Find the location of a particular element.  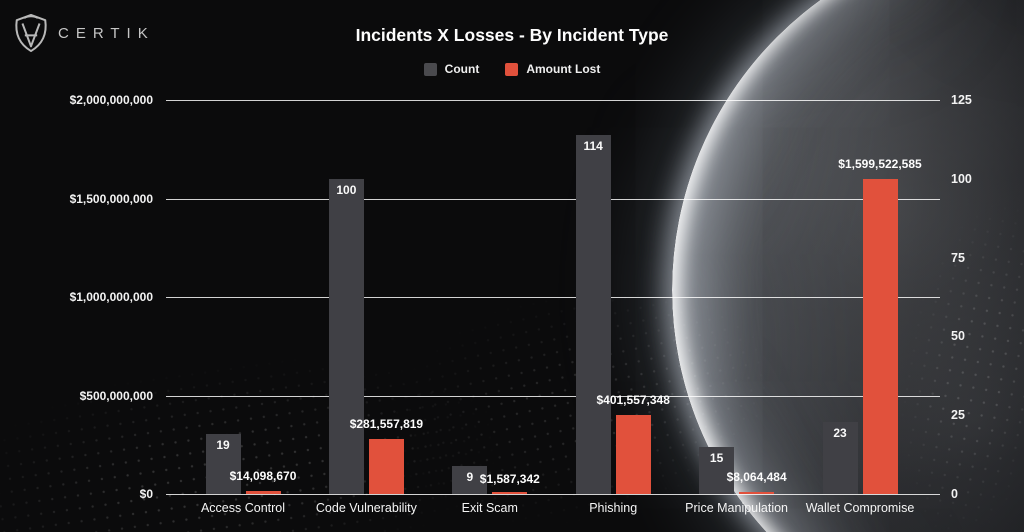

chart-legend: Count Amount Lost is located at coordinates (512, 69).